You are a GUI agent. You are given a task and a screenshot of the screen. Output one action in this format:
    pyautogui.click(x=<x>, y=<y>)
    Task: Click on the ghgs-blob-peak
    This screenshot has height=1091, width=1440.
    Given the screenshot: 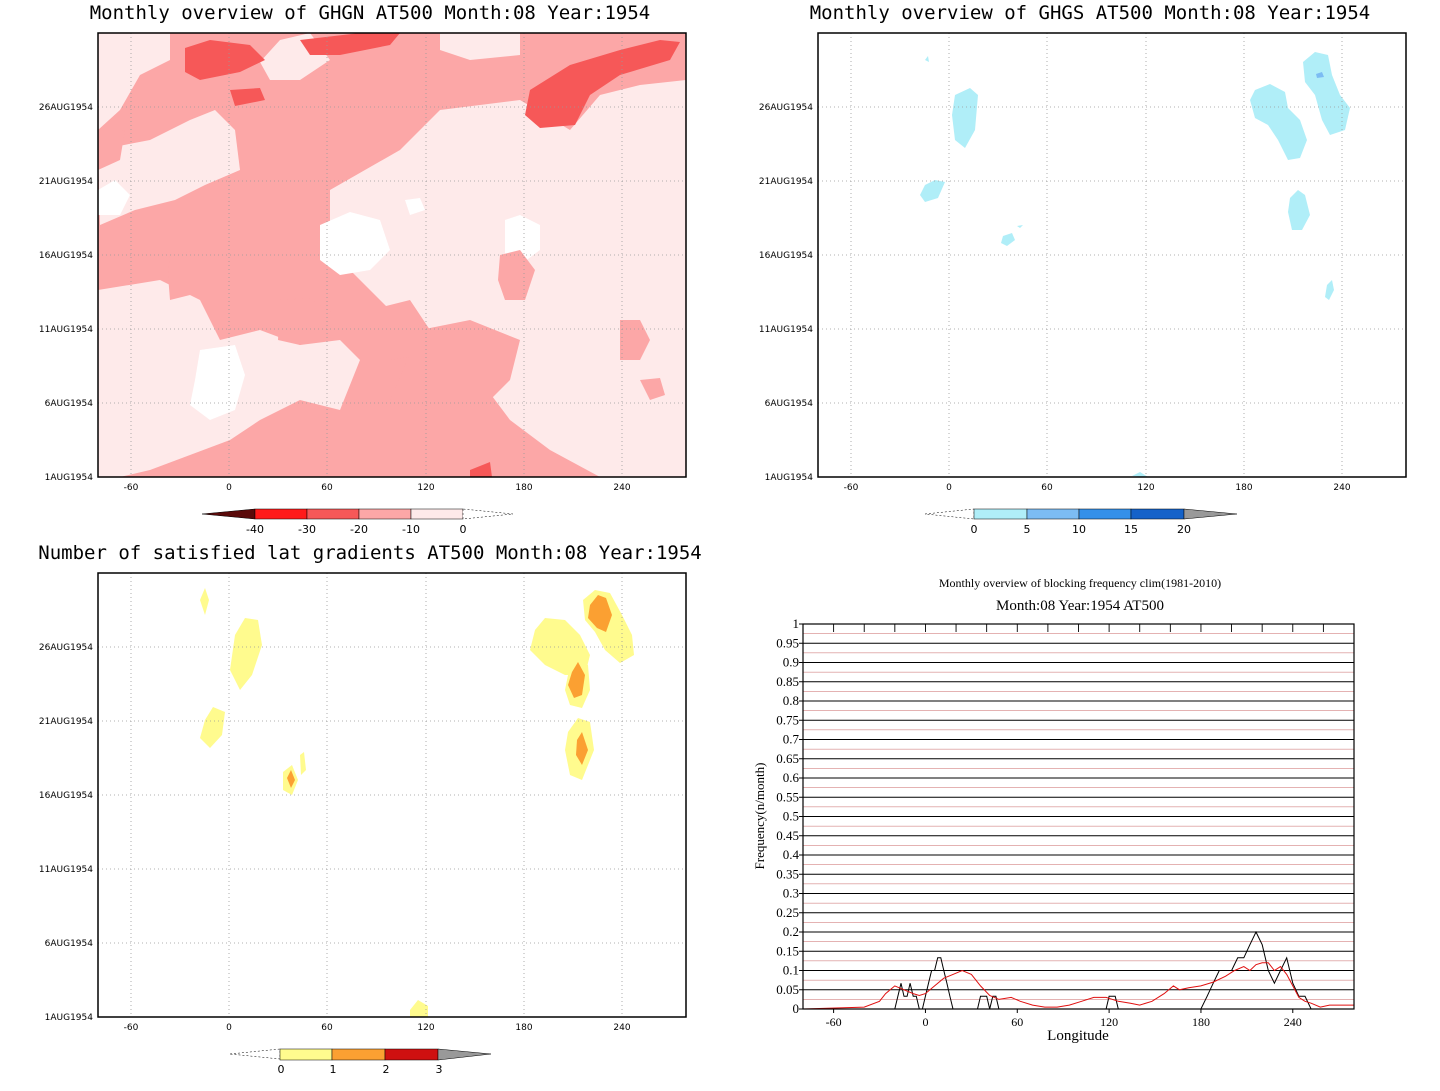 What is the action you would take?
    pyautogui.click(x=1320, y=75)
    